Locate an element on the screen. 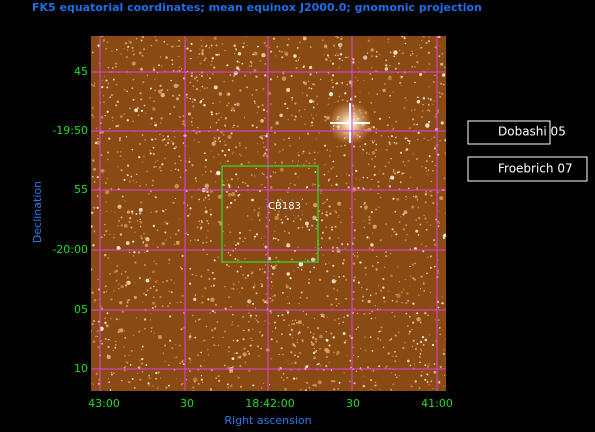 The width and height of the screenshot is (595, 432). button: Dobashi 05 is located at coordinates (516, 132).